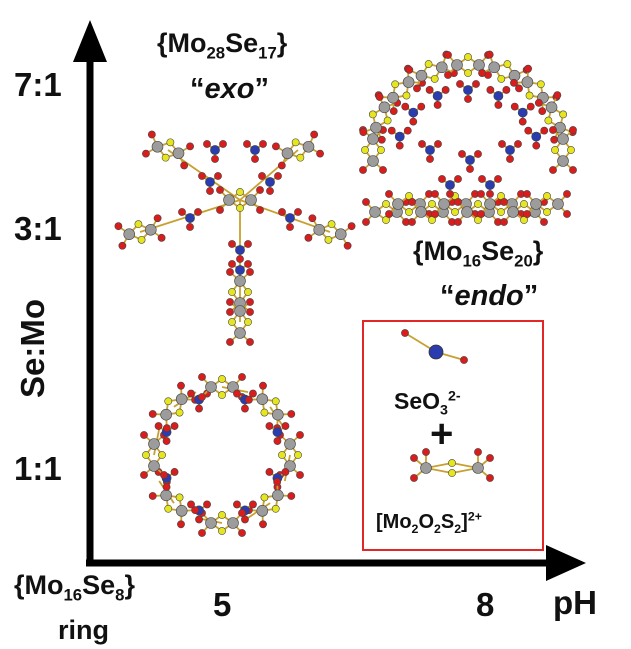  Describe the element at coordinates (235, 238) in the screenshot. I see `exo-cluster-structure` at that location.